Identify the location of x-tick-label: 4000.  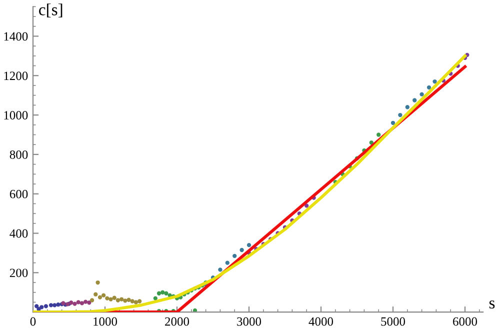
(321, 321).